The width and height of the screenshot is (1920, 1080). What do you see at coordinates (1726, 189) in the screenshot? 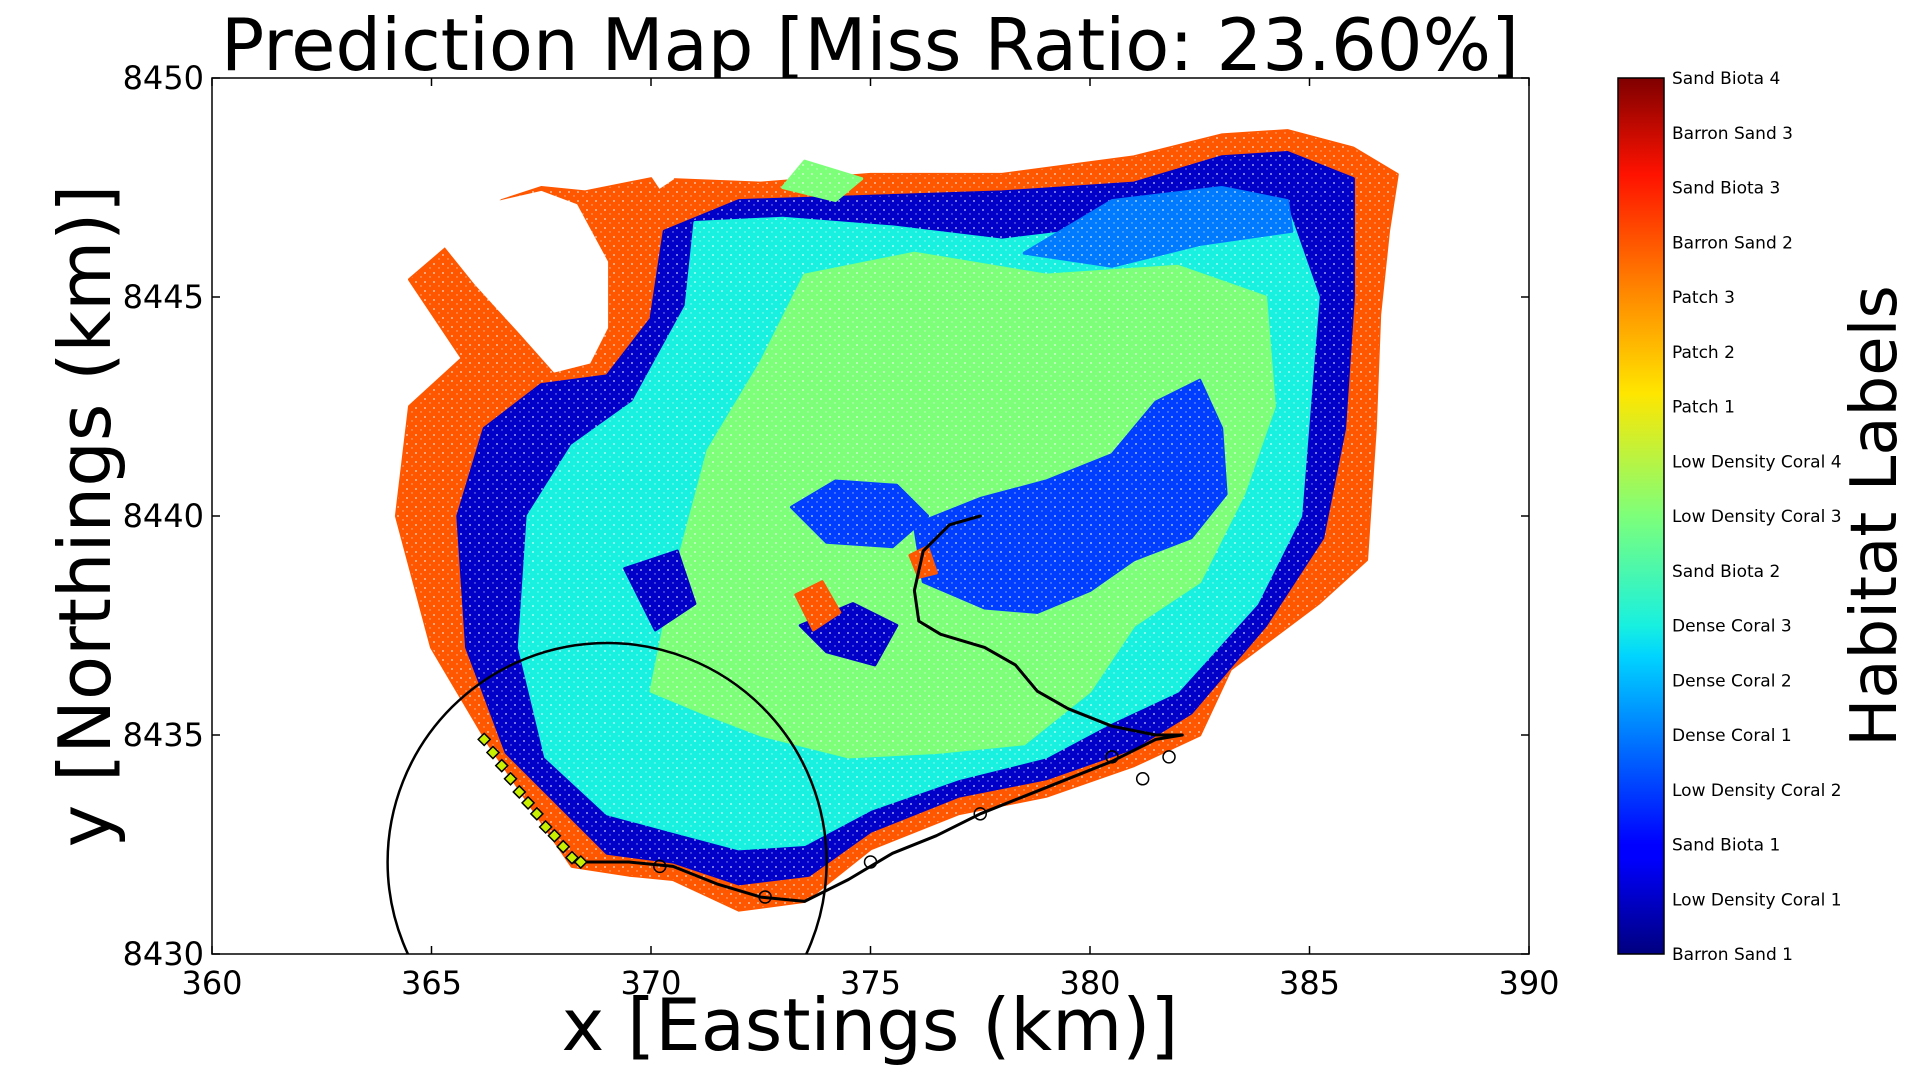
I see `colorbar-label-14: Sand Biota 3` at bounding box center [1726, 189].